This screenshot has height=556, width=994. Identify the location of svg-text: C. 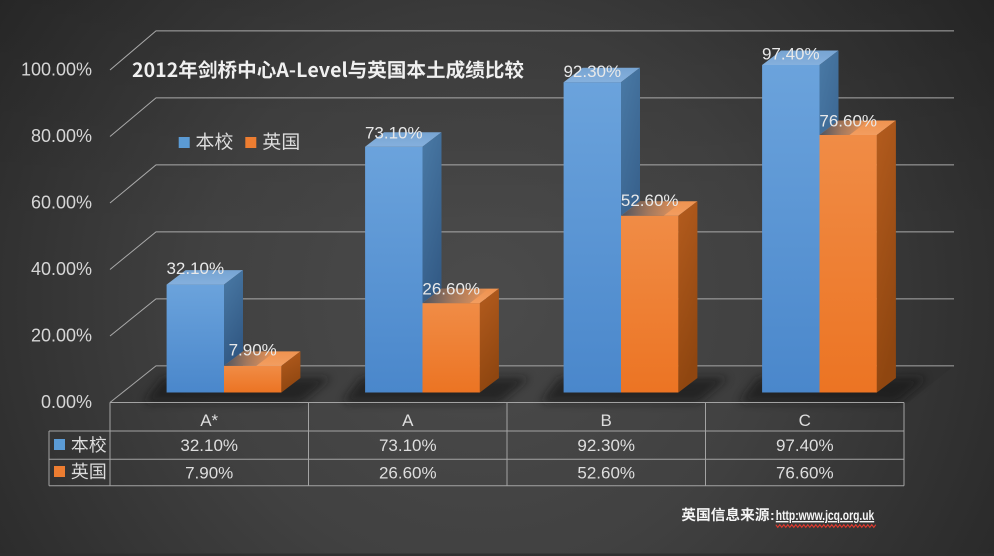
(805, 420).